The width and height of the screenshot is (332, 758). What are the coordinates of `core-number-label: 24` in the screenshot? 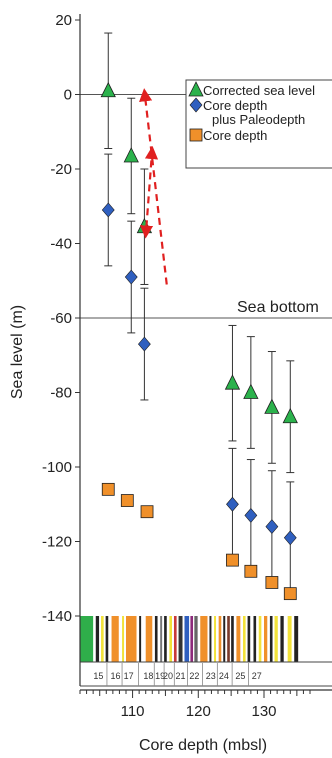 It's located at (224, 676).